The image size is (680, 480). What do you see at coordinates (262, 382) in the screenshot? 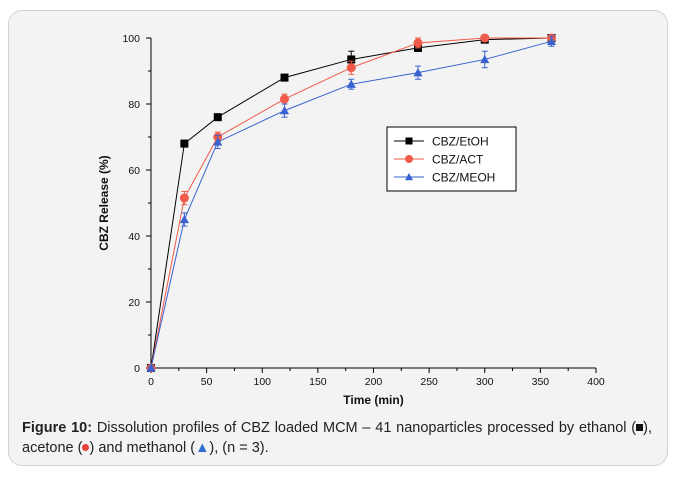
I see `x-tick-label: 100` at bounding box center [262, 382].